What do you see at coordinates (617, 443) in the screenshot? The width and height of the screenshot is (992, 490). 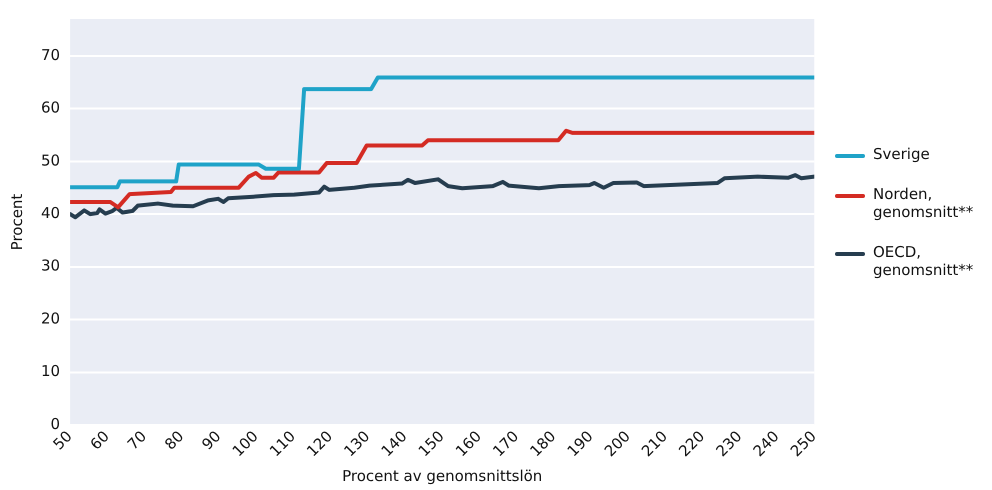 I see `x-tick-label: 200` at bounding box center [617, 443].